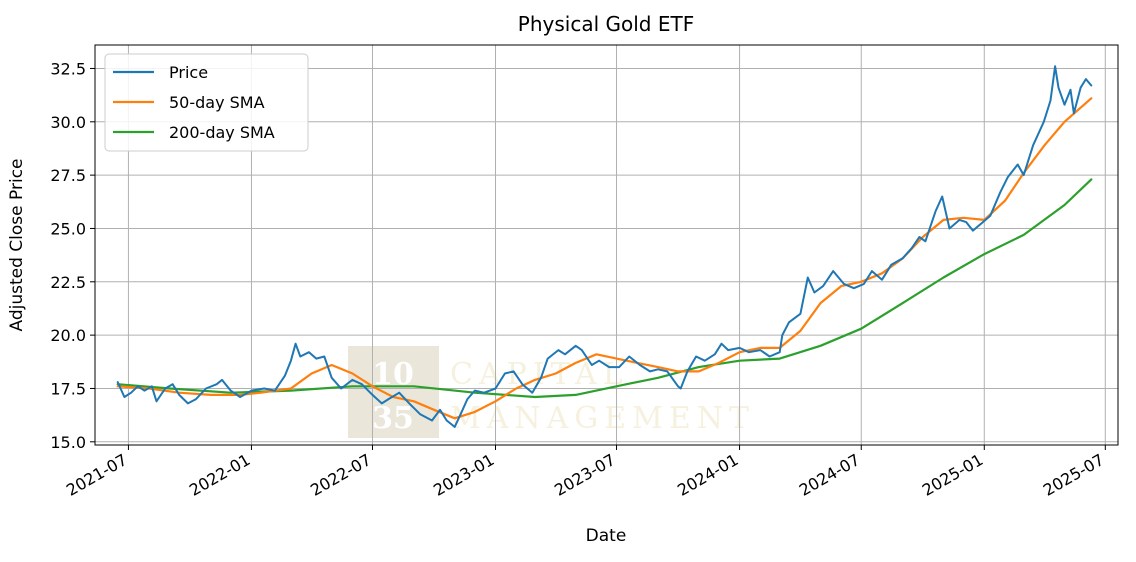  I want to click on legend-box, so click(206, 102).